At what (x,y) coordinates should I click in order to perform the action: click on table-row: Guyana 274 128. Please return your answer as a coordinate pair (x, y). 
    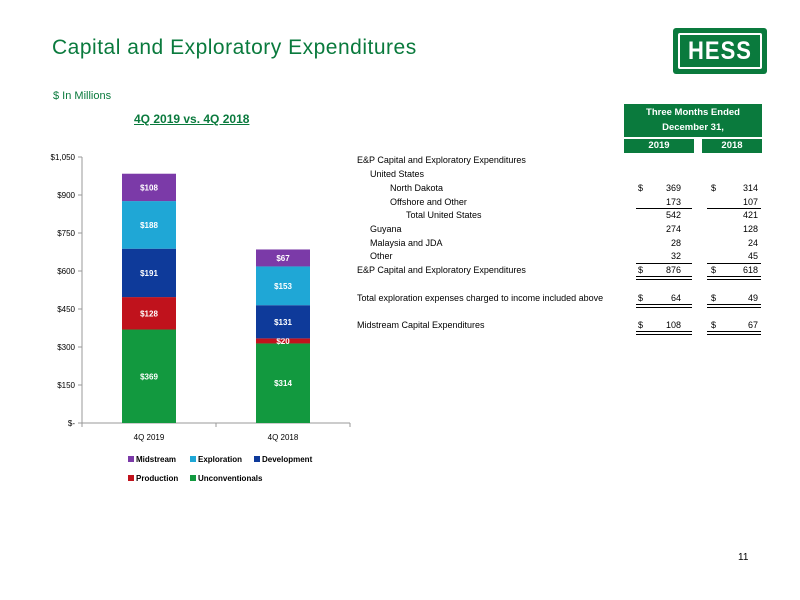
    Looking at the image, I should click on (400, 229).